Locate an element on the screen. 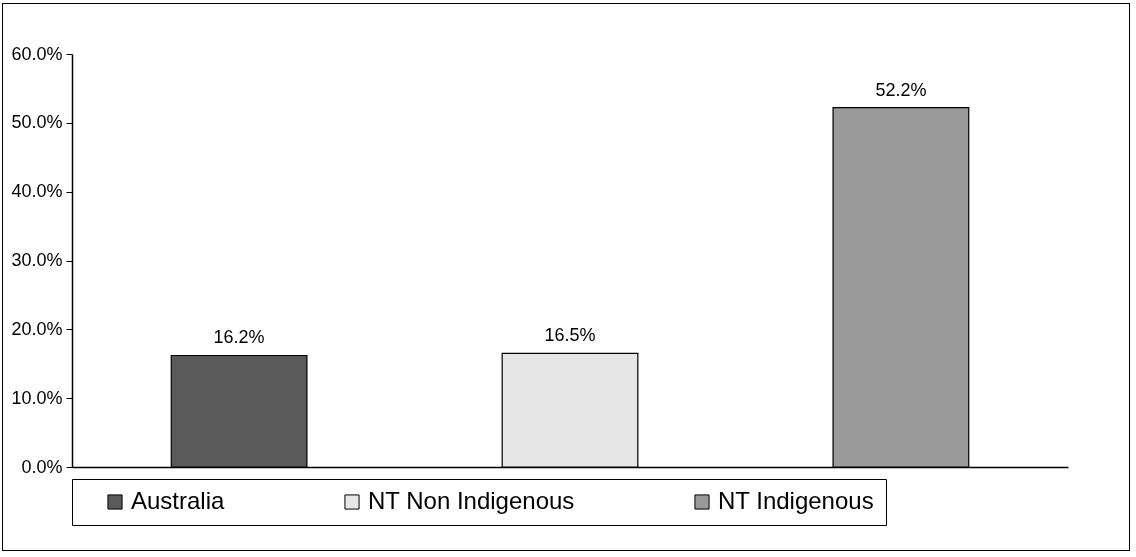 The height and width of the screenshot is (557, 1136). y-tick-label: 30.0% is located at coordinates (37, 260).